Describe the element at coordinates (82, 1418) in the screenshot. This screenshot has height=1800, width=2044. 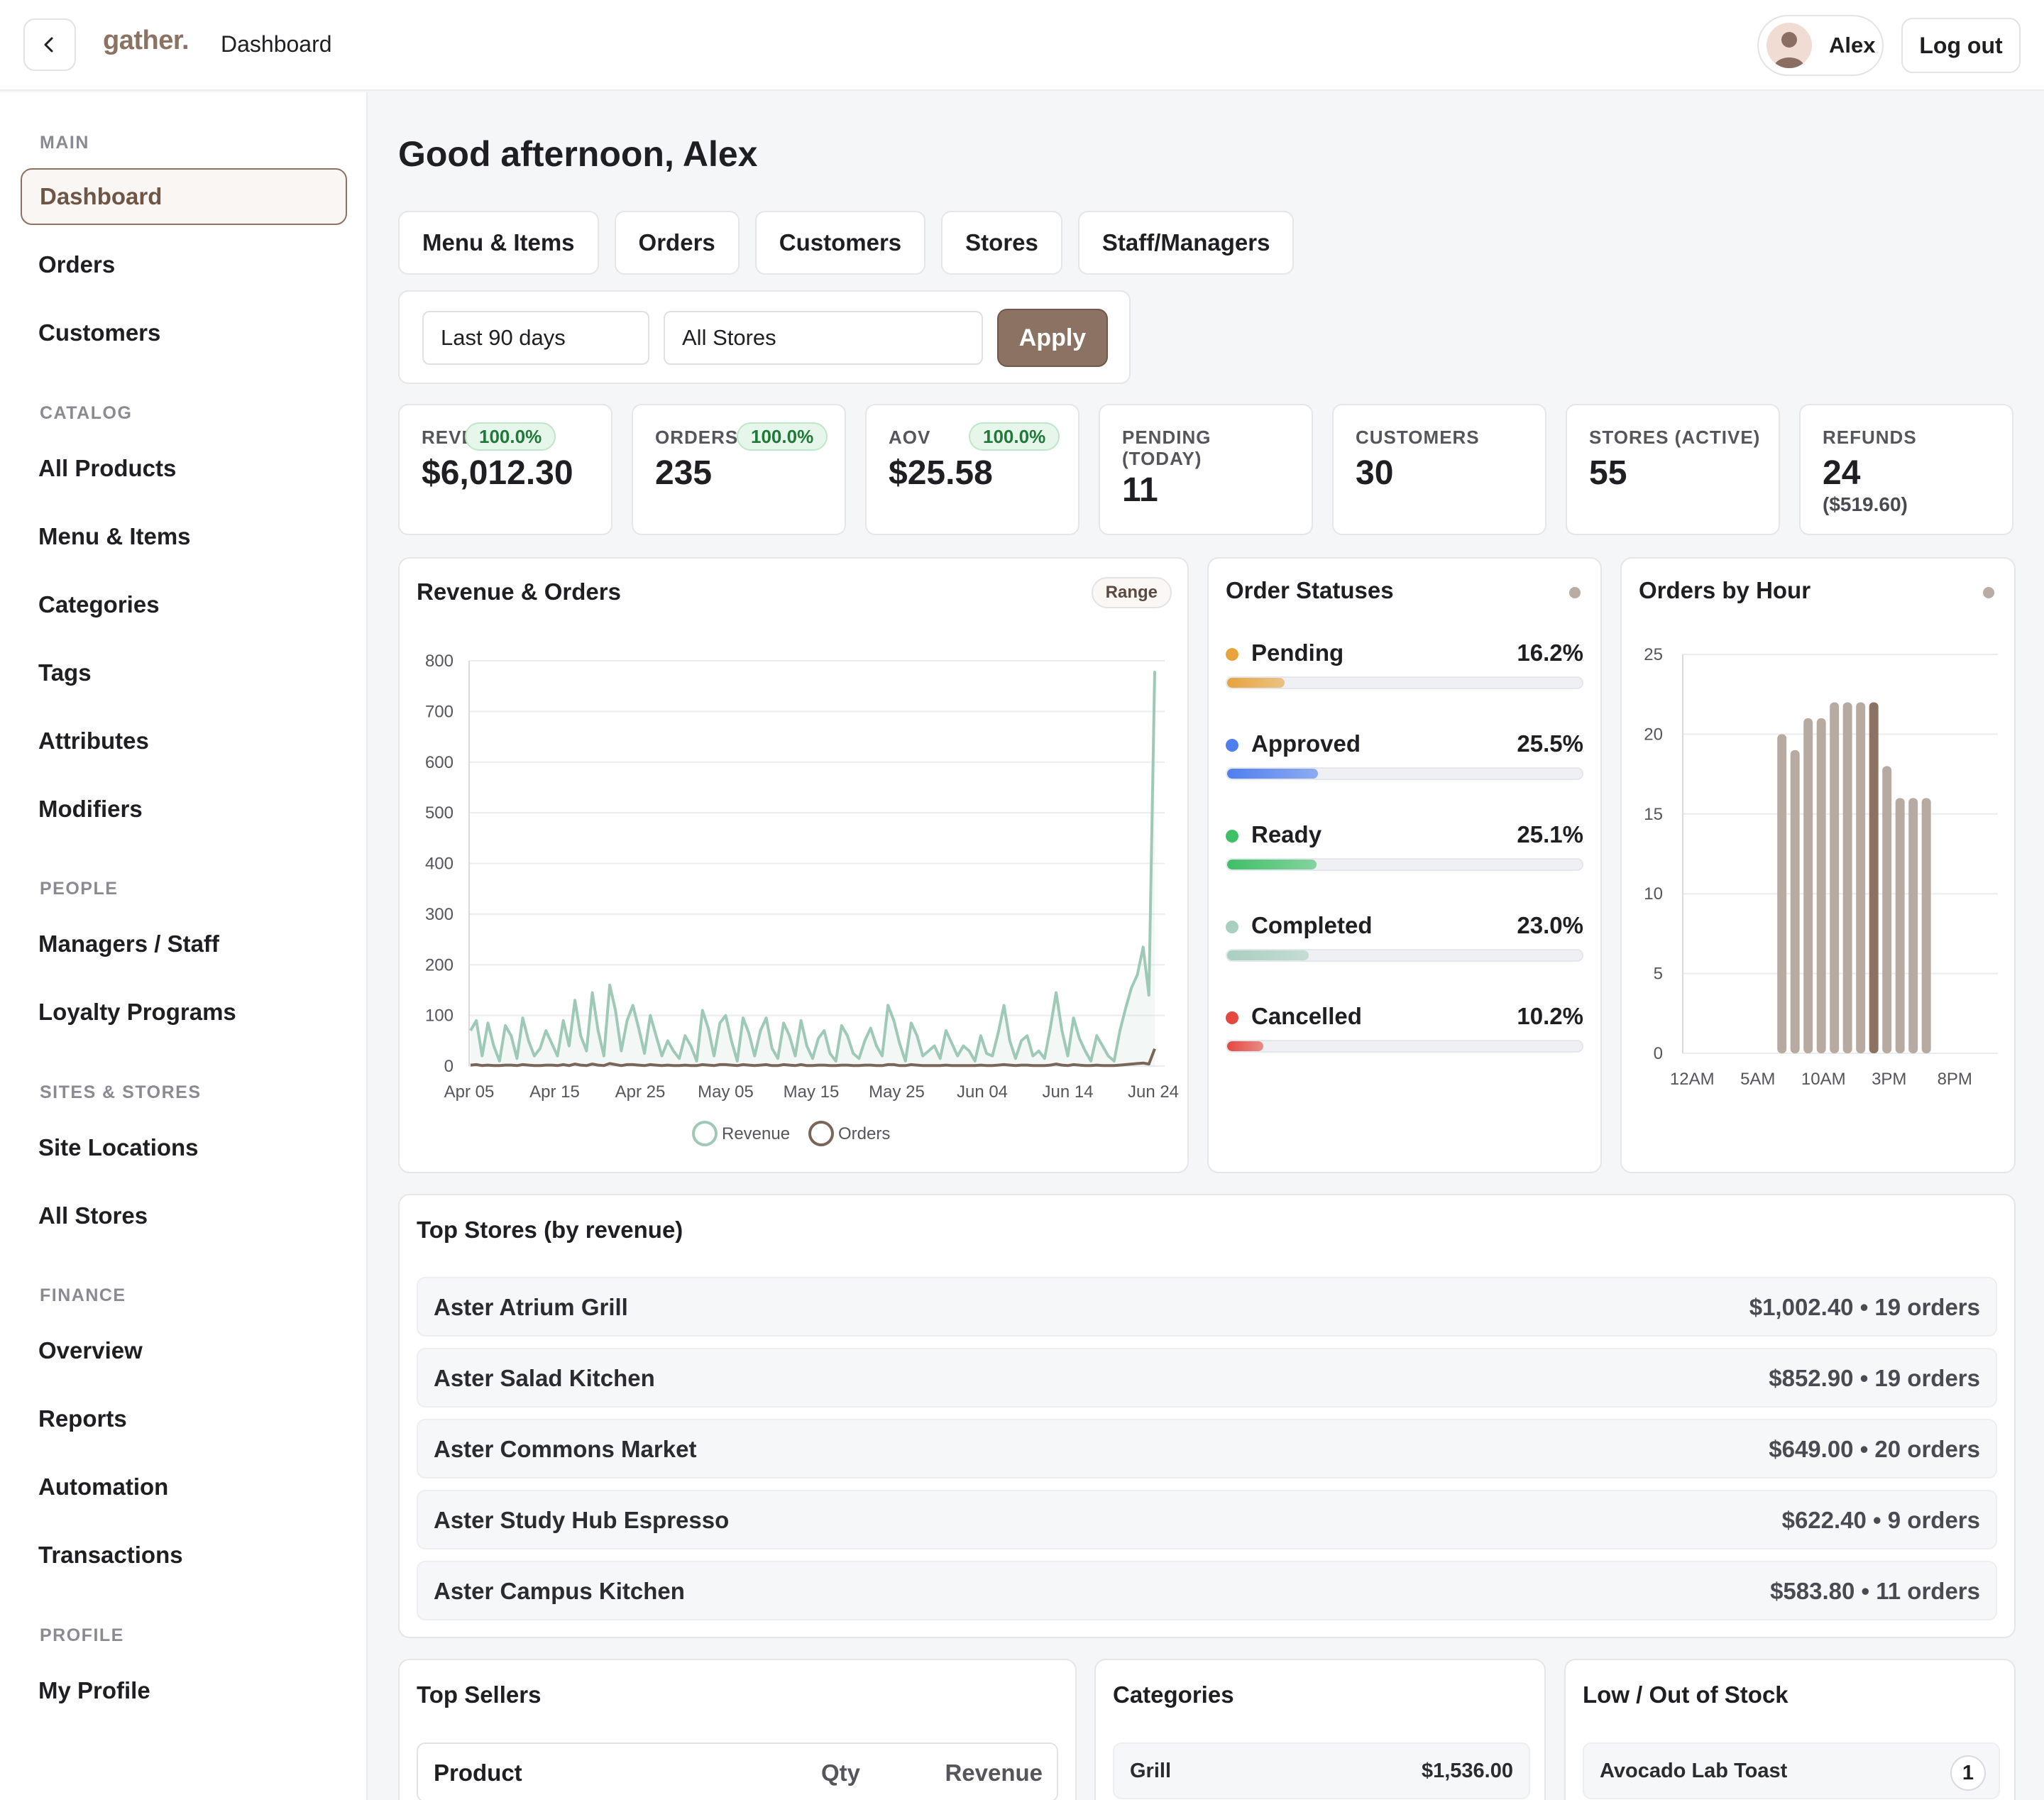
I see `sidebar-item-reports: Reports` at that location.